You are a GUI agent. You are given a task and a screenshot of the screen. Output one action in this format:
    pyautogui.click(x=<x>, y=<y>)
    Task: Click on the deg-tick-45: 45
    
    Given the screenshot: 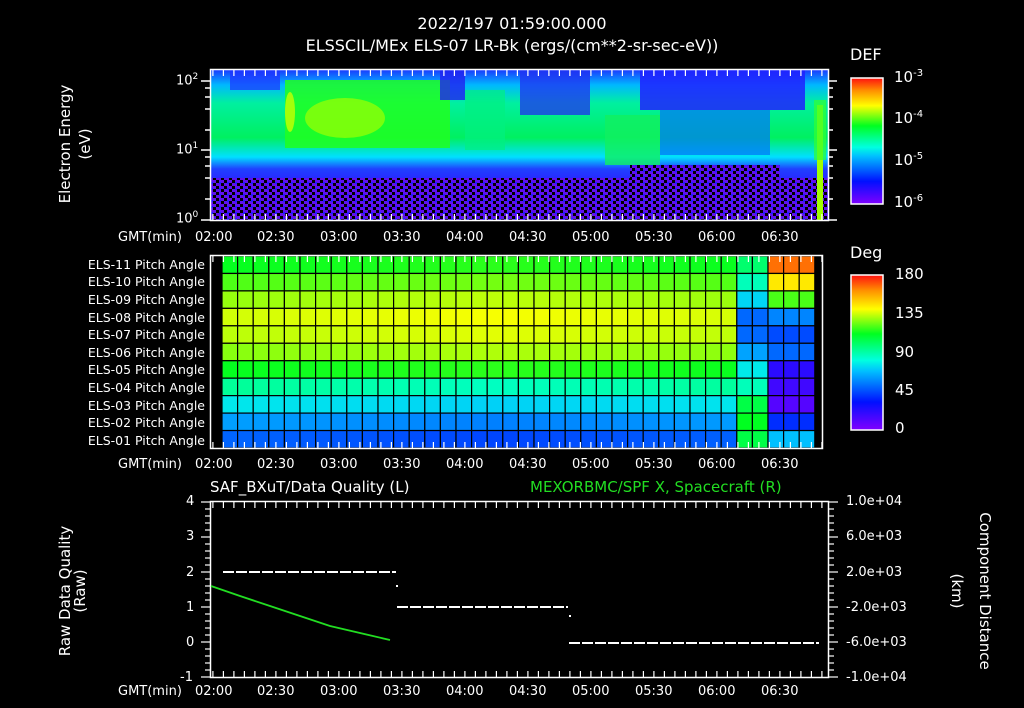 What is the action you would take?
    pyautogui.click(x=905, y=390)
    